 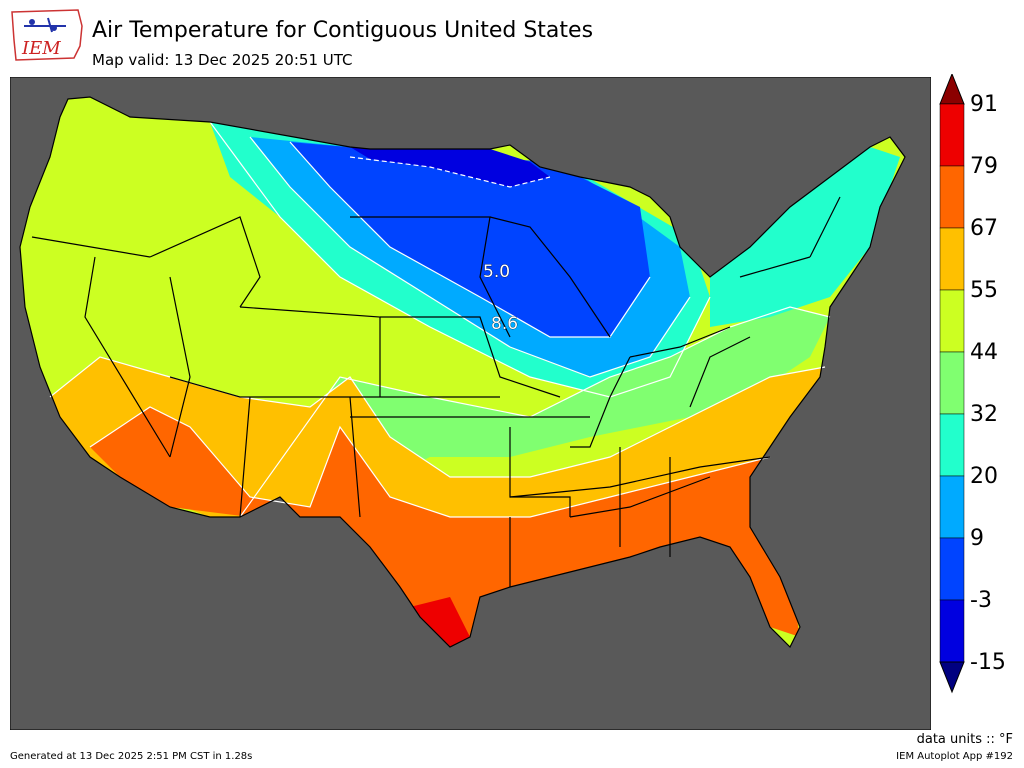 I want to click on units-label: data units :: °F, so click(x=964, y=739).